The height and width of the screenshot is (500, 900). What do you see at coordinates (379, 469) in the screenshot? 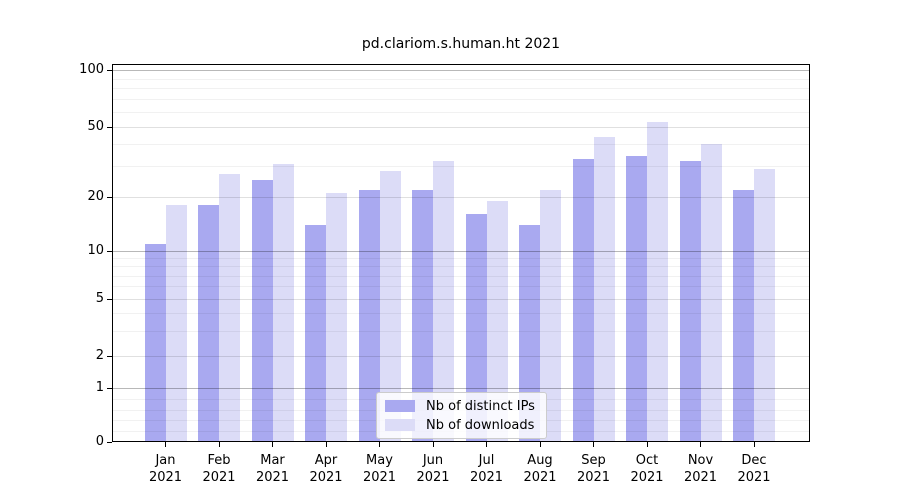
I see `x-tick-label-may: May 2021` at bounding box center [379, 469].